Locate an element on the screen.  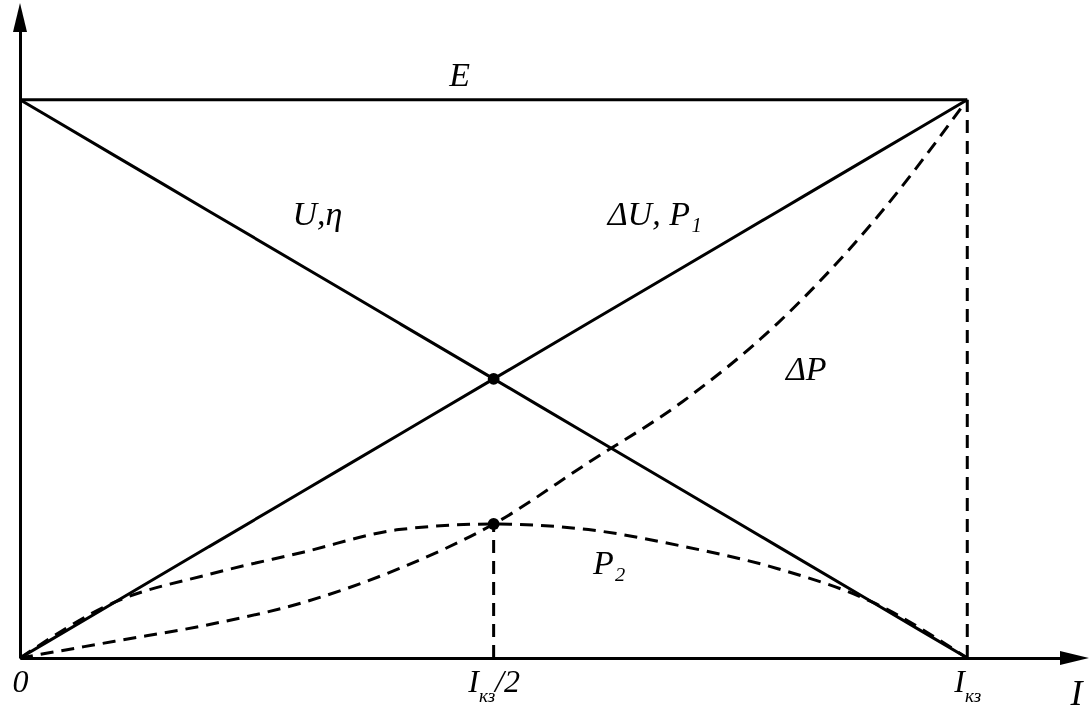
x-tick-label: I$_{кз}$ is located at coordinates (967, 684).